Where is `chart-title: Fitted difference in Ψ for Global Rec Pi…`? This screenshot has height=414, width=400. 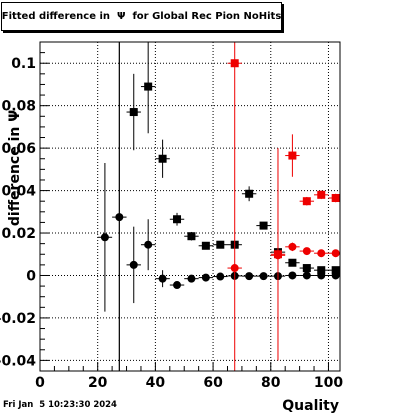
chart-title: Fitted difference in Ψ for Global Rec Pi… is located at coordinates (141, 16).